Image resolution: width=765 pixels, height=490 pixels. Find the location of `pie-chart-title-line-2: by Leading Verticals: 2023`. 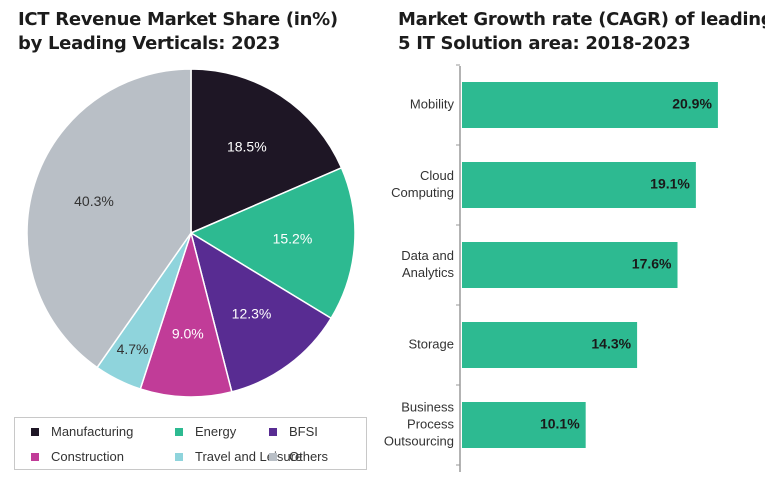

pie-chart-title-line-2: by Leading Verticals: 2023 is located at coordinates (149, 43).